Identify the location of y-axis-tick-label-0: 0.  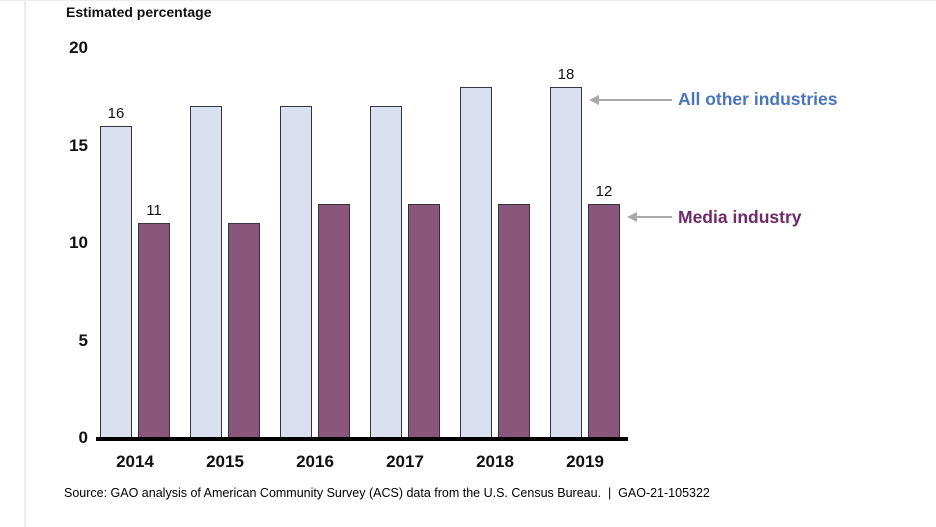
(83, 437).